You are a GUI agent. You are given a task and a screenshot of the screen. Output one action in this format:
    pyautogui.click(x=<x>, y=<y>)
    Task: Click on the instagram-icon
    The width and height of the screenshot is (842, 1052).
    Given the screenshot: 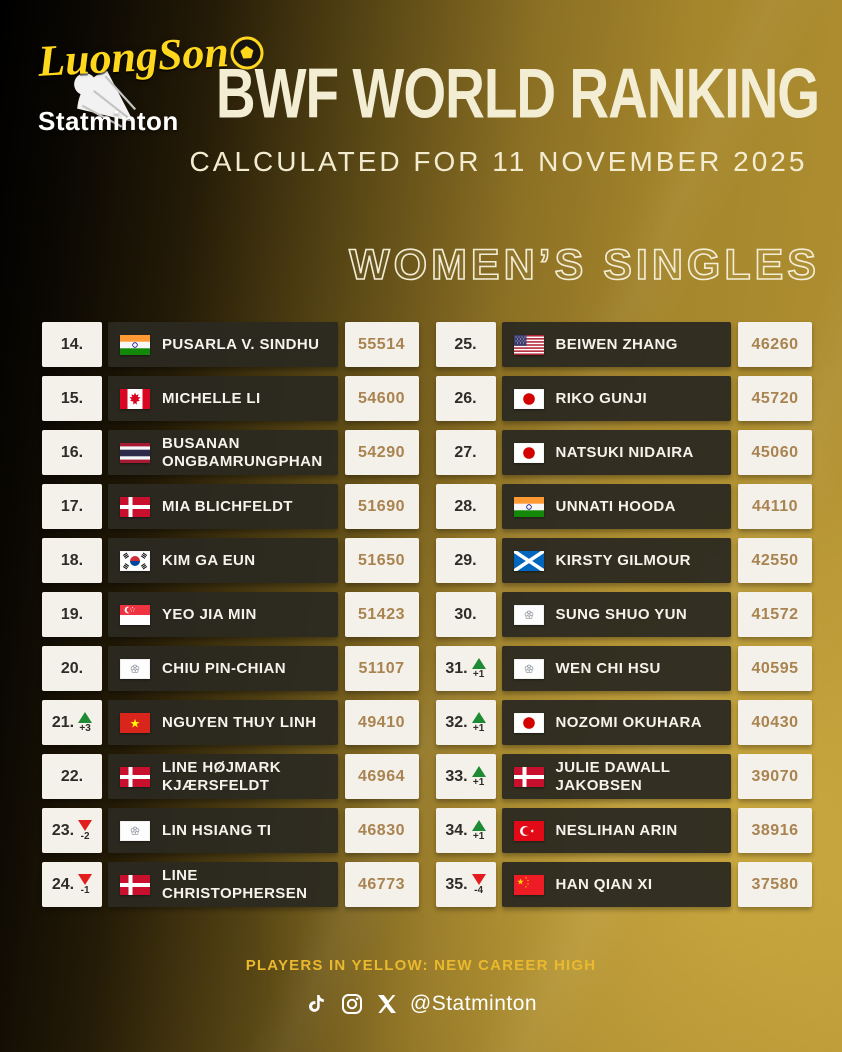 What is the action you would take?
    pyautogui.click(x=351, y=1004)
    